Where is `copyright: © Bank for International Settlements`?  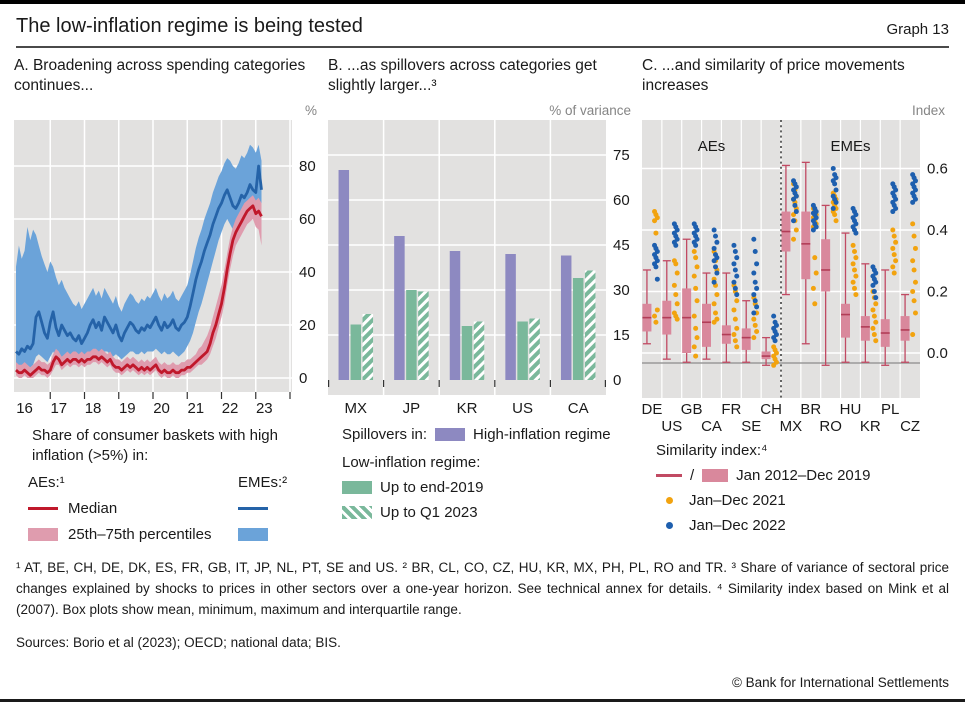
copyright: © Bank for International Settlements is located at coordinates (840, 682).